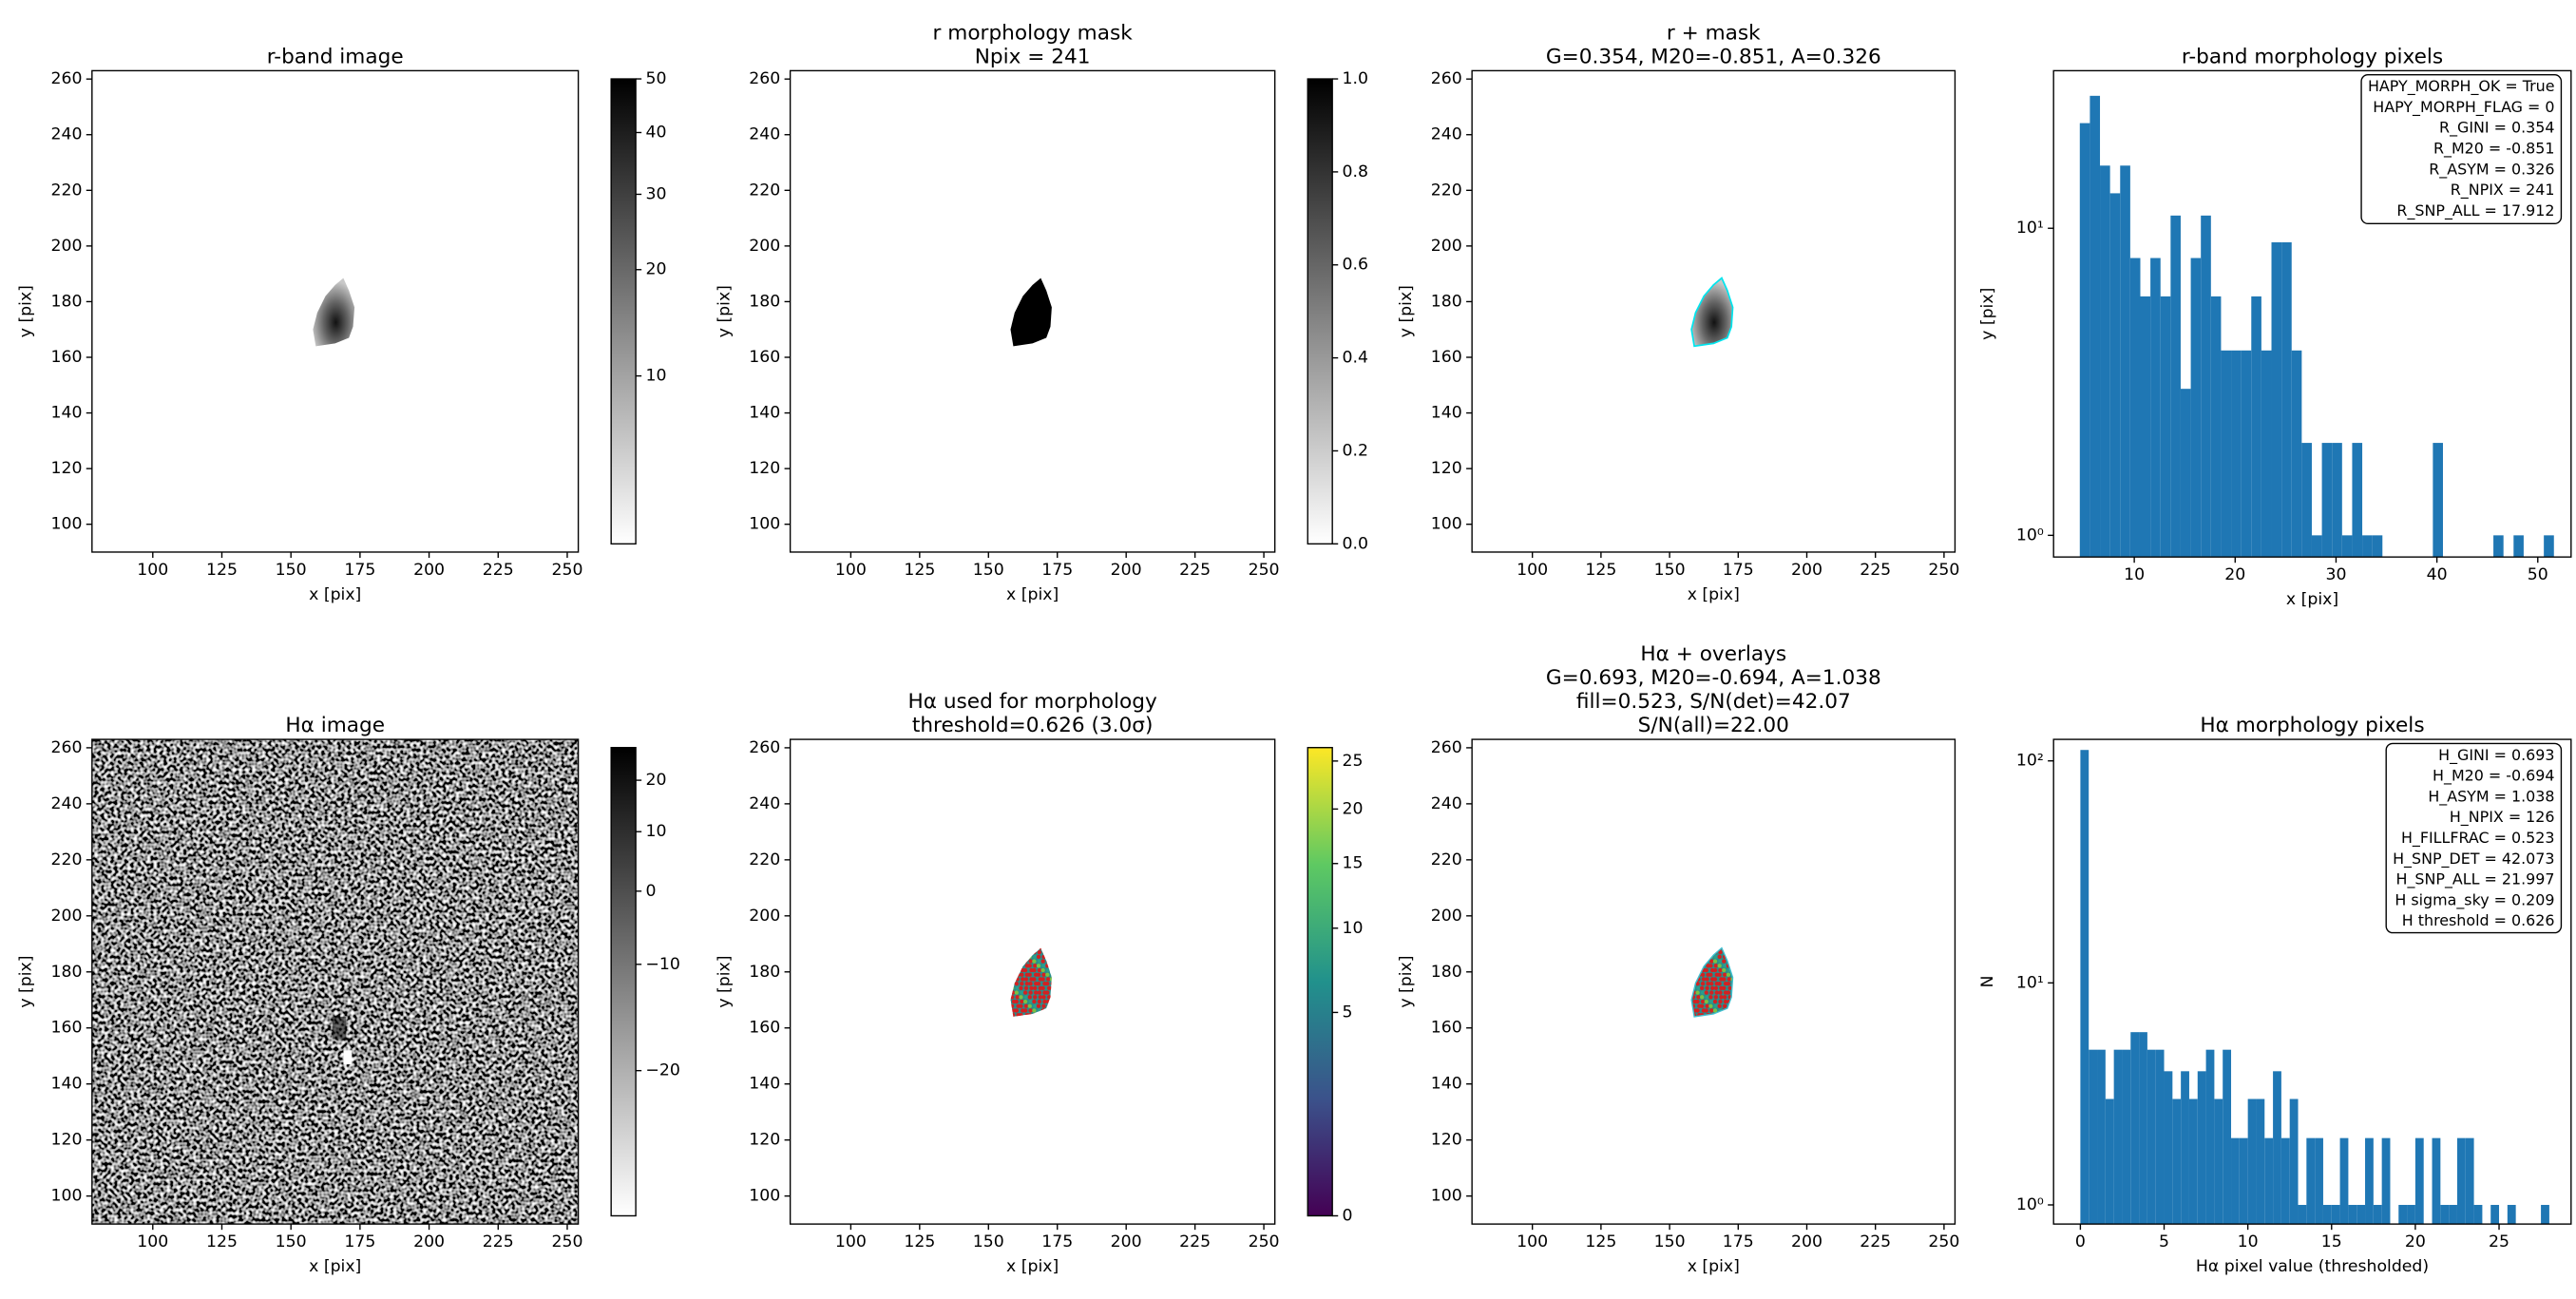  Describe the element at coordinates (66, 1028) in the screenshot. I see `y-tick-label: 160` at that location.